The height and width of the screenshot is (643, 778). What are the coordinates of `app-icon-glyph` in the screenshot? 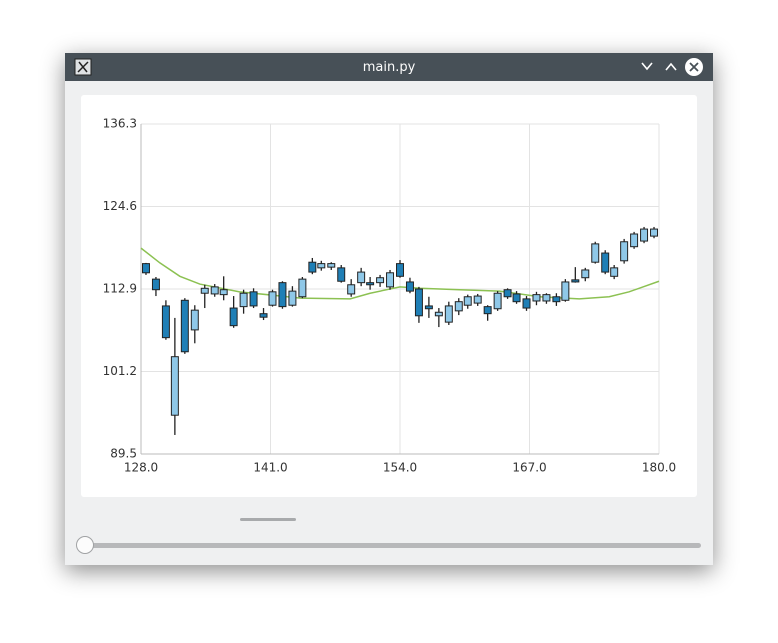 It's located at (83, 67).